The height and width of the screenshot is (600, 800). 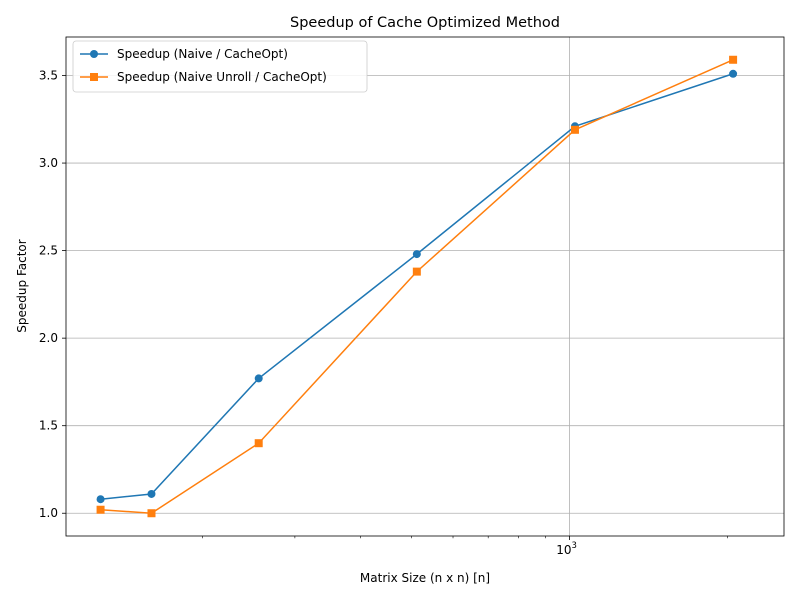 I want to click on x-axis-label: Matrix Size (n x n) [n], so click(x=425, y=578).